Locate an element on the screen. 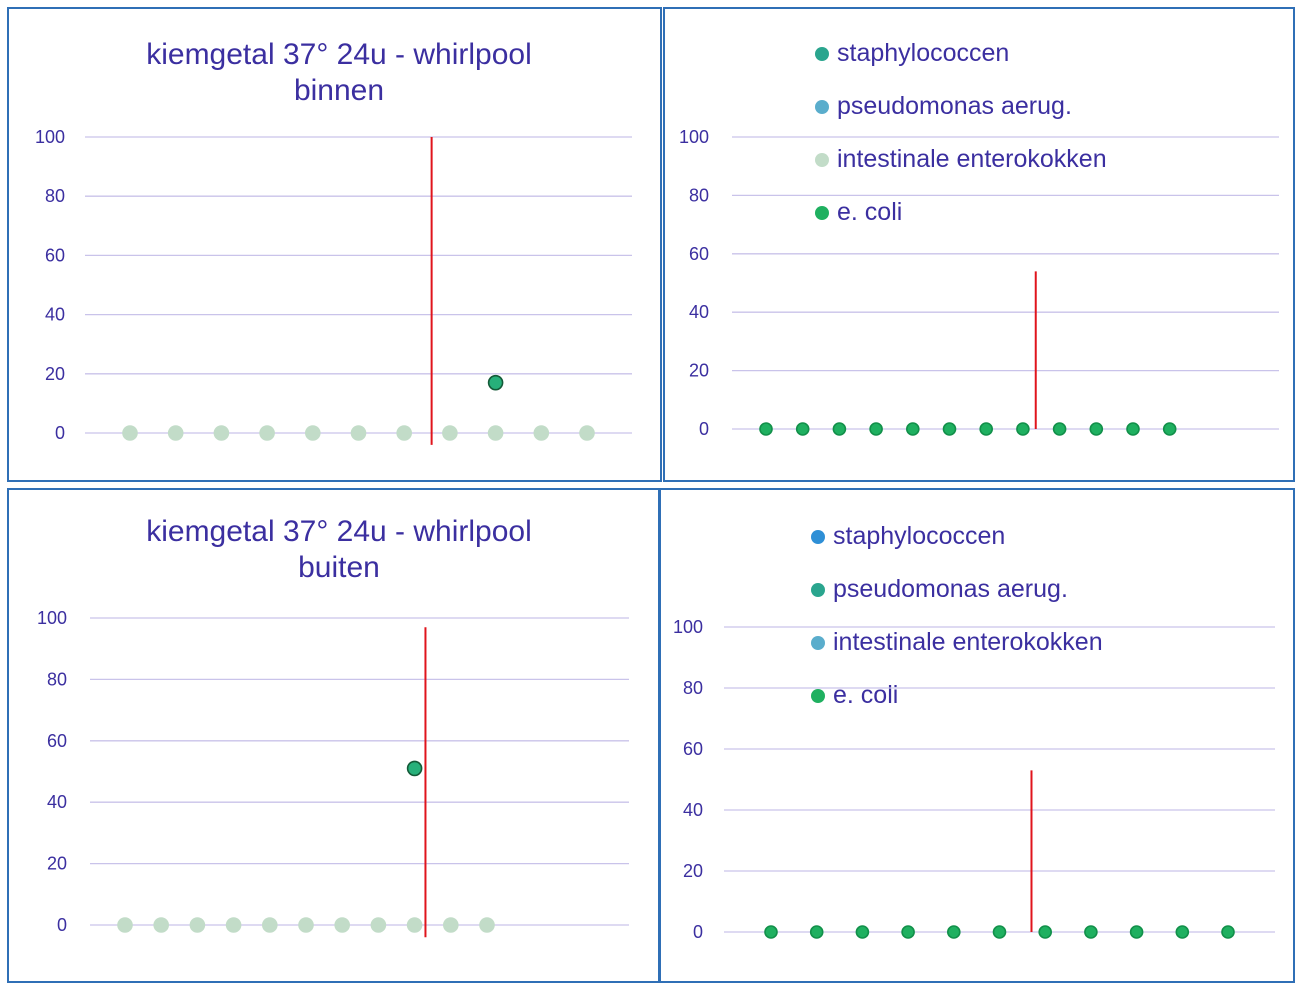  chart-title-line-2: binnen is located at coordinates (339, 90).